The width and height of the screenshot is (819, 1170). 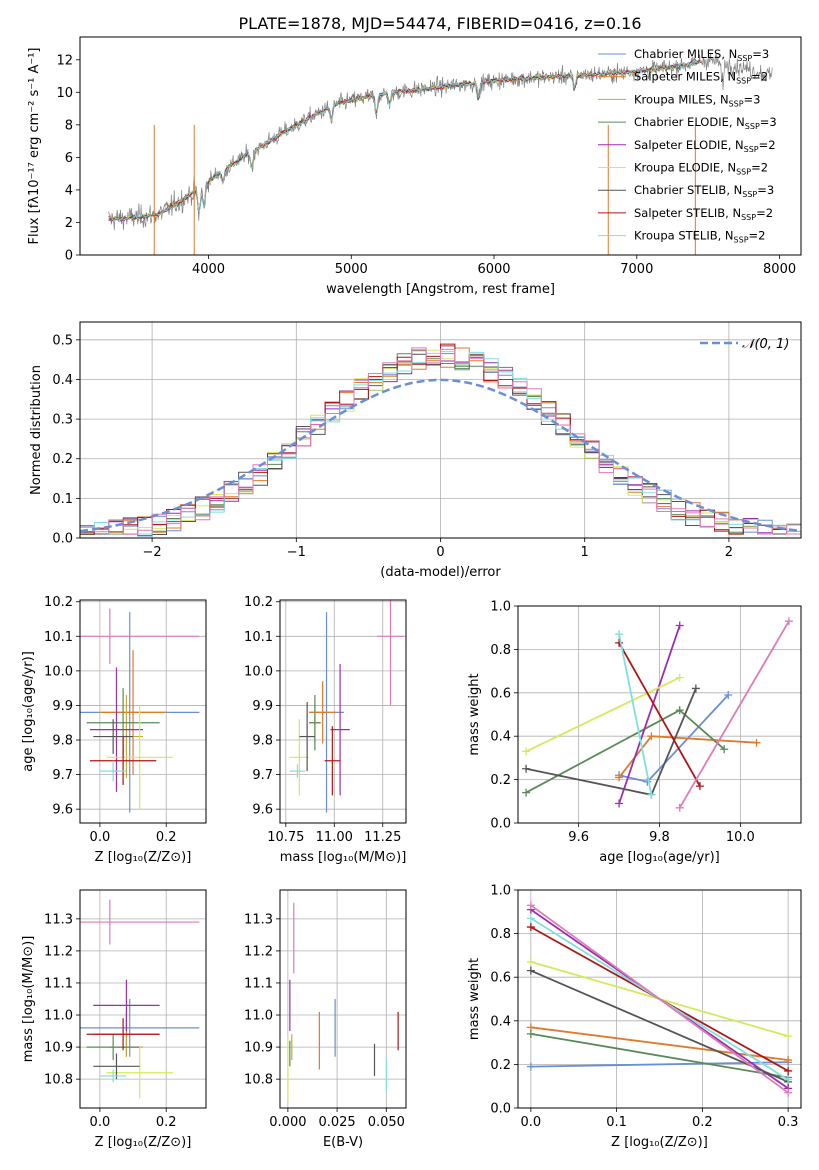 I want to click on x-tick-label: 2, so click(x=729, y=552).